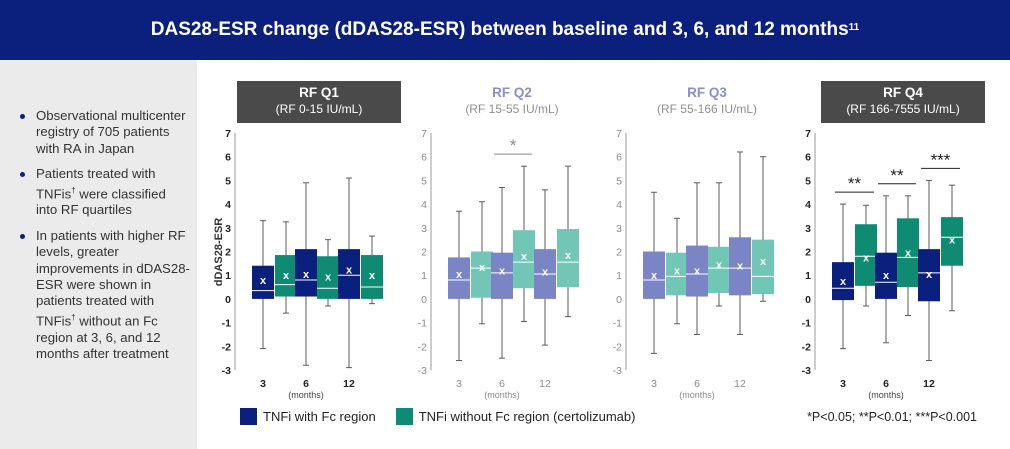  What do you see at coordinates (96, 184) in the screenshot?
I see `bullet-text: Patients treated with TNFis` at bounding box center [96, 184].